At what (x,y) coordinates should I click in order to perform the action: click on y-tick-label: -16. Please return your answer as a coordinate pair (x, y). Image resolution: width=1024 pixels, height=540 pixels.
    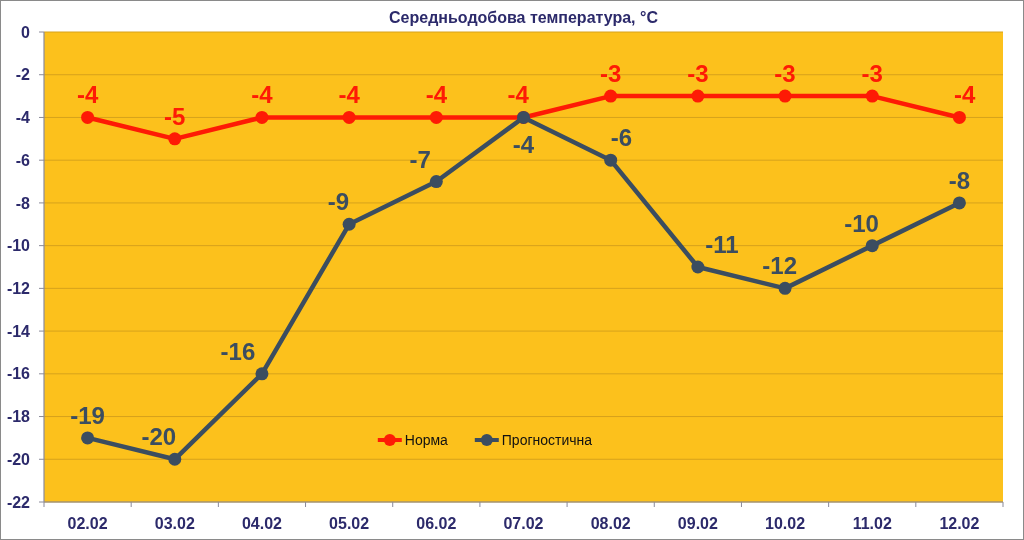
    Looking at the image, I should click on (18, 374).